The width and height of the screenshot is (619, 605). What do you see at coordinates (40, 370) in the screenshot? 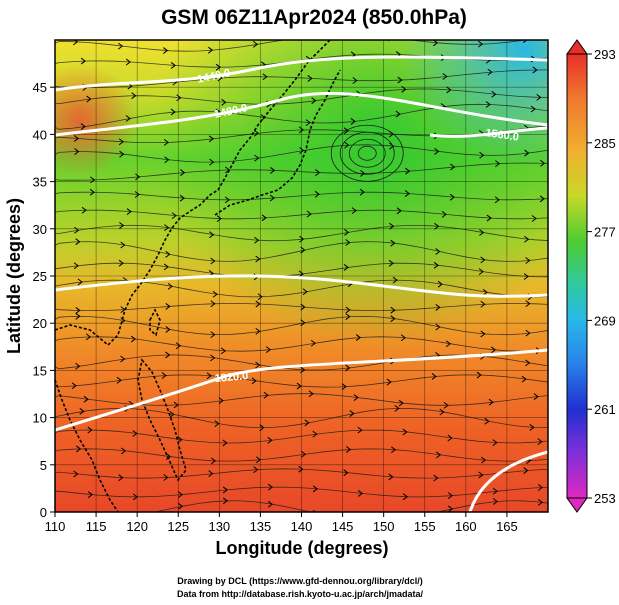
I see `y-tick-label: 15` at bounding box center [40, 370].